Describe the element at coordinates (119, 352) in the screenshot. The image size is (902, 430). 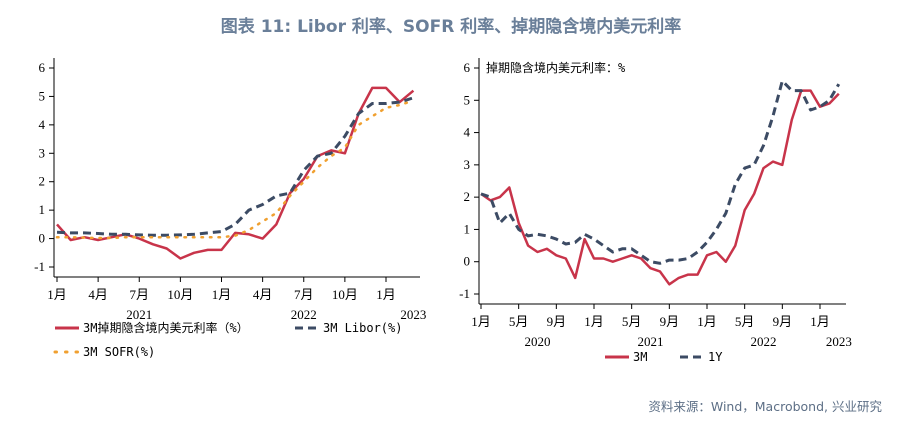
I see `legend-label: 3M SOFR(%)` at that location.